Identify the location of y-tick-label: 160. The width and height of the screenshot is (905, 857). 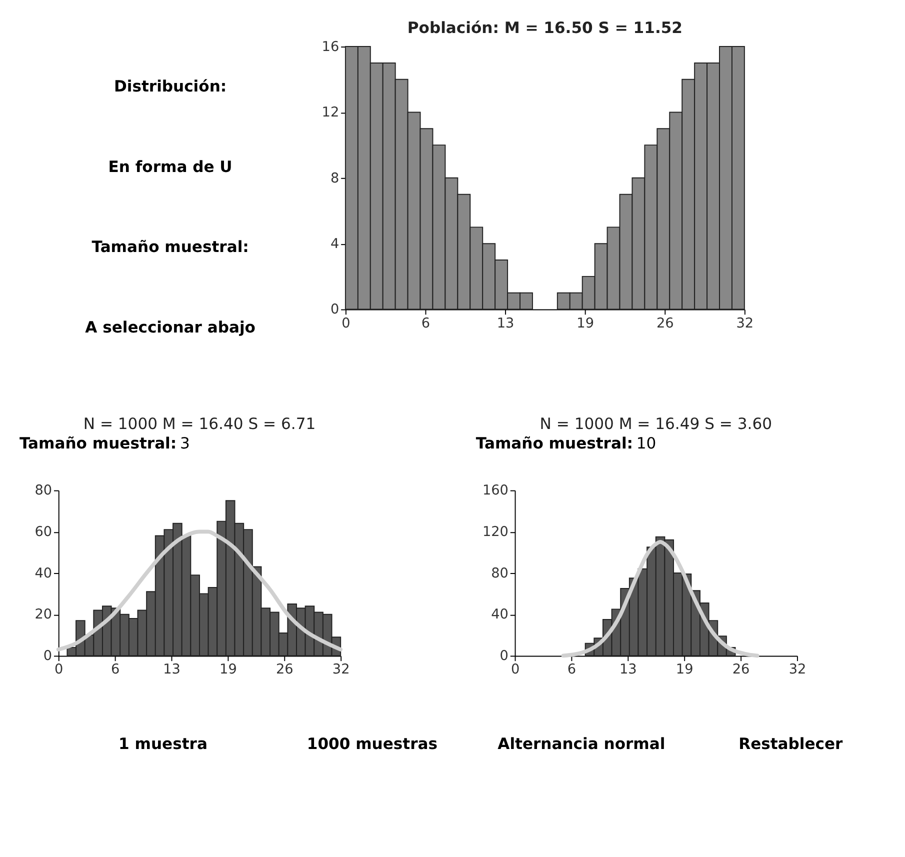
(495, 490).